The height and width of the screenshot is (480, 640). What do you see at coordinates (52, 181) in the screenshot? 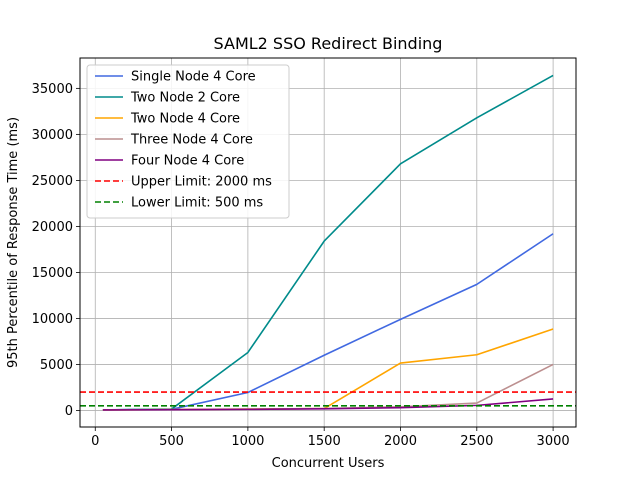
I see `y-tick-label: 25000` at bounding box center [52, 181].